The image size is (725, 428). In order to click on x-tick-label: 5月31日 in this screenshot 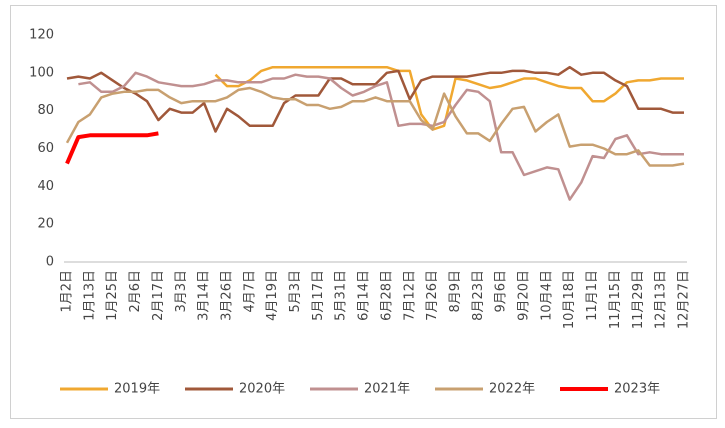, I will do `click(341, 295)`.